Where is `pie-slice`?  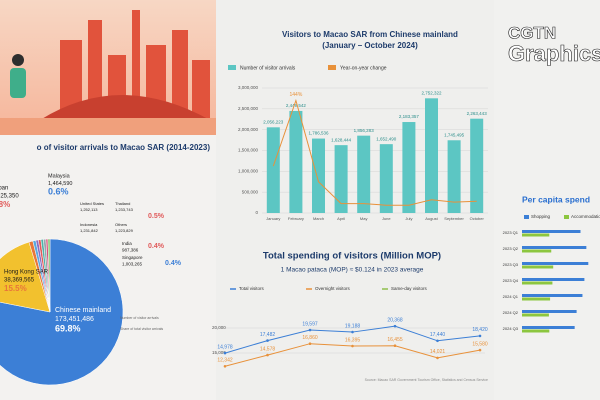 pie-slice is located at coordinates (62, 312).